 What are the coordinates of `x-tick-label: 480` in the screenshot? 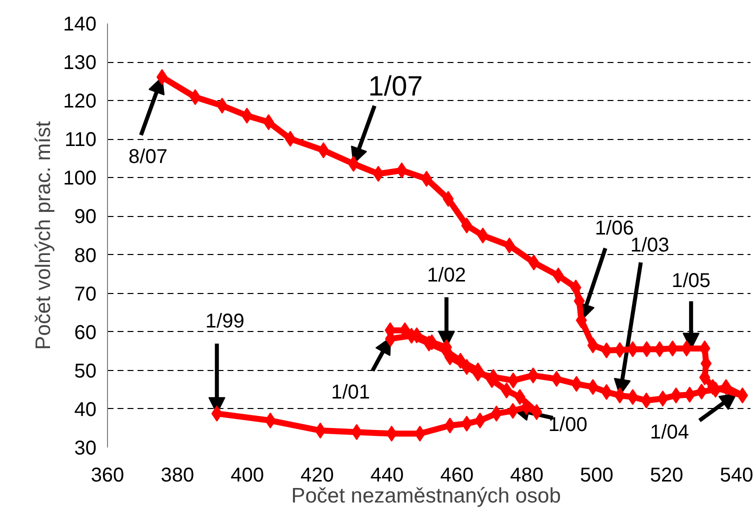 It's located at (527, 475).